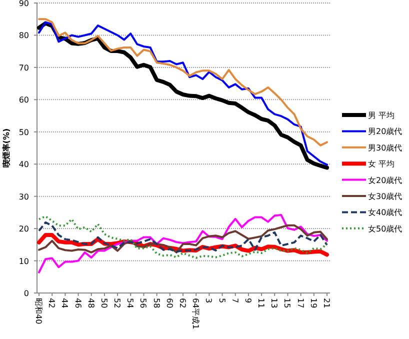  What do you see at coordinates (23, 100) in the screenshot?
I see `y-tick-label: 60` at bounding box center [23, 100].